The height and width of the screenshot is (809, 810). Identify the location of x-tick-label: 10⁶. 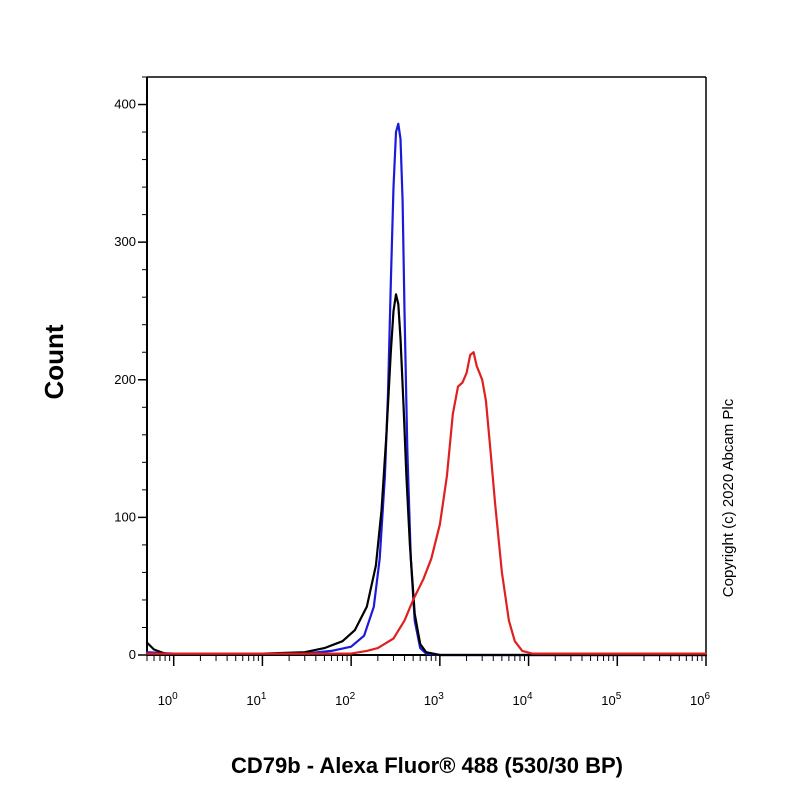
(700, 699).